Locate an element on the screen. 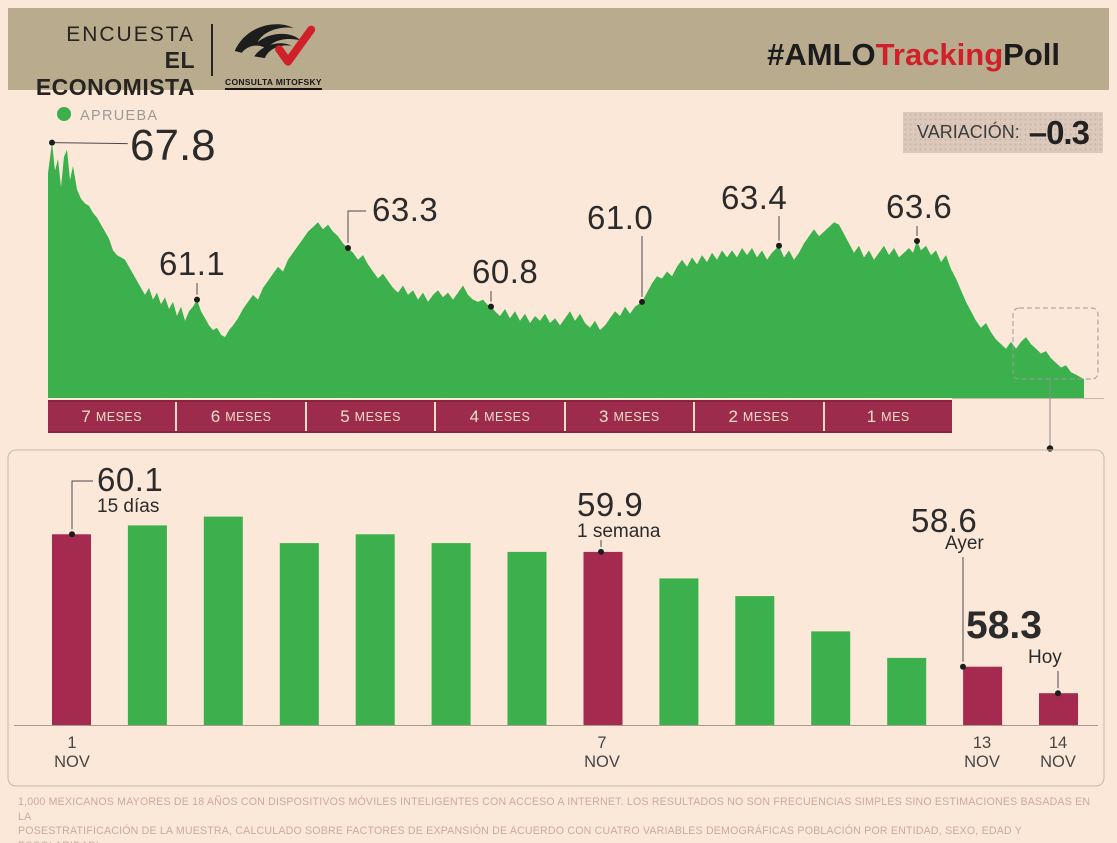 The width and height of the screenshot is (1117, 843). area-callout-63-3: 63.3 is located at coordinates (405, 209).